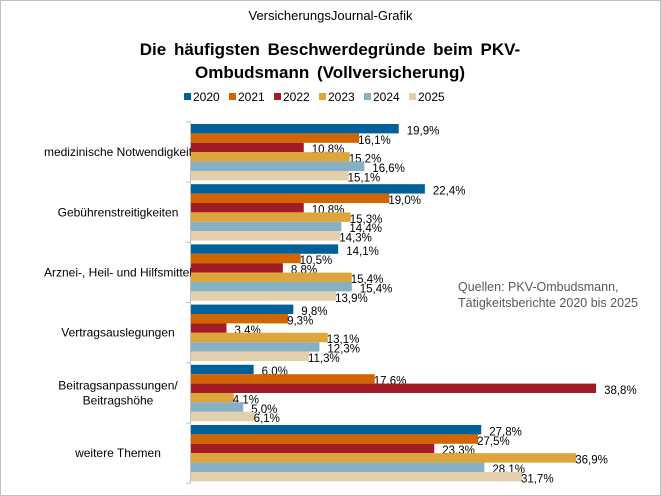 The width and height of the screenshot is (661, 496). What do you see at coordinates (362, 252) in the screenshot?
I see `data-label-2020: 14,1%` at bounding box center [362, 252].